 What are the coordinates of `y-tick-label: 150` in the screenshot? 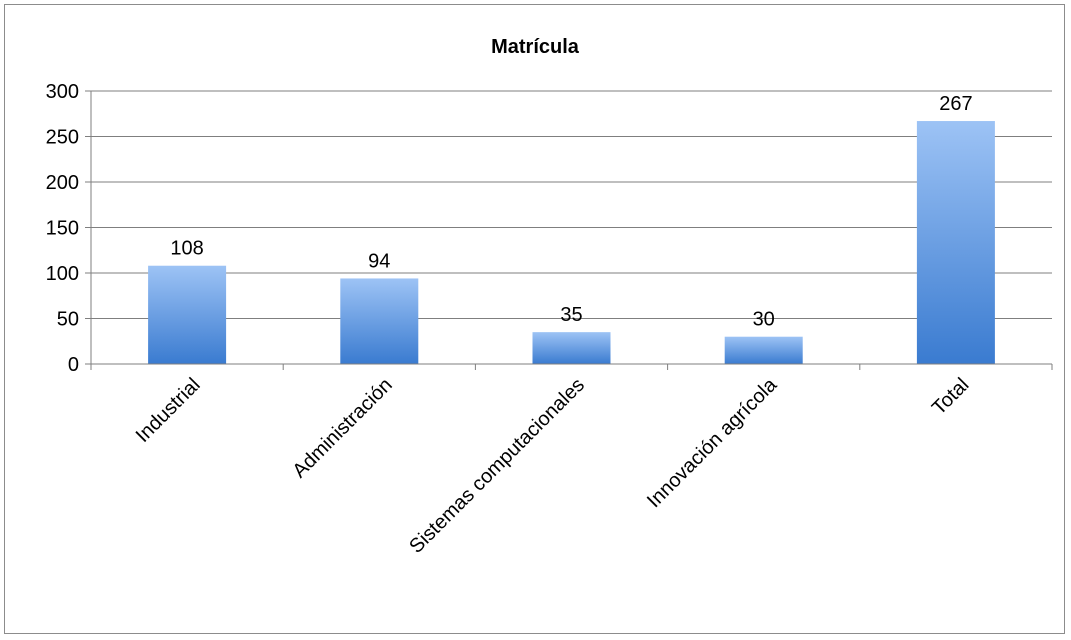 It's located at (62, 229).